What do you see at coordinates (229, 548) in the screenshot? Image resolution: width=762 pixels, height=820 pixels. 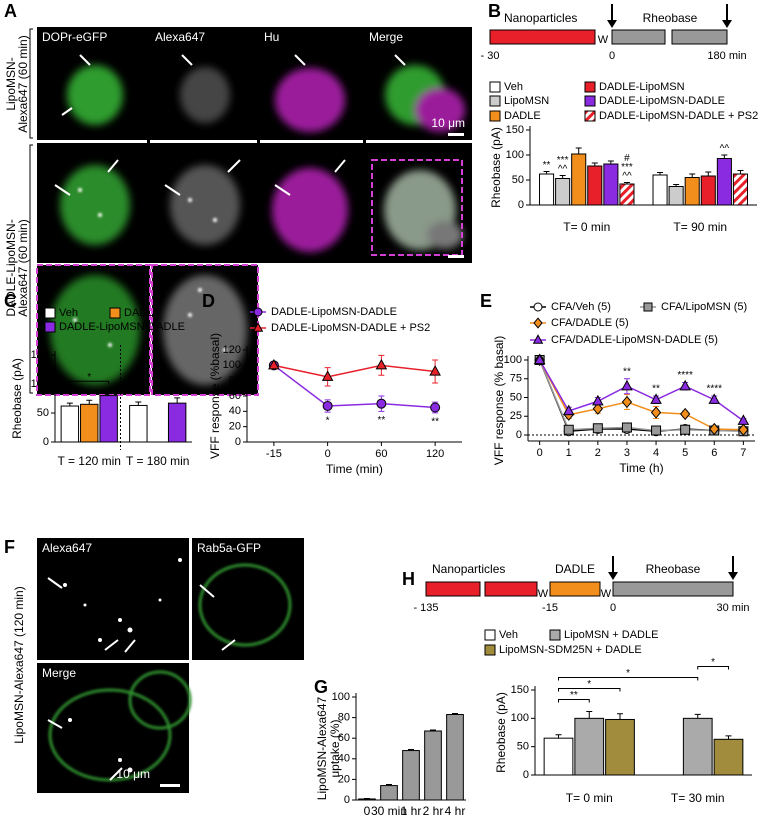 I see `image-label: Rab5a-GFP` at bounding box center [229, 548].